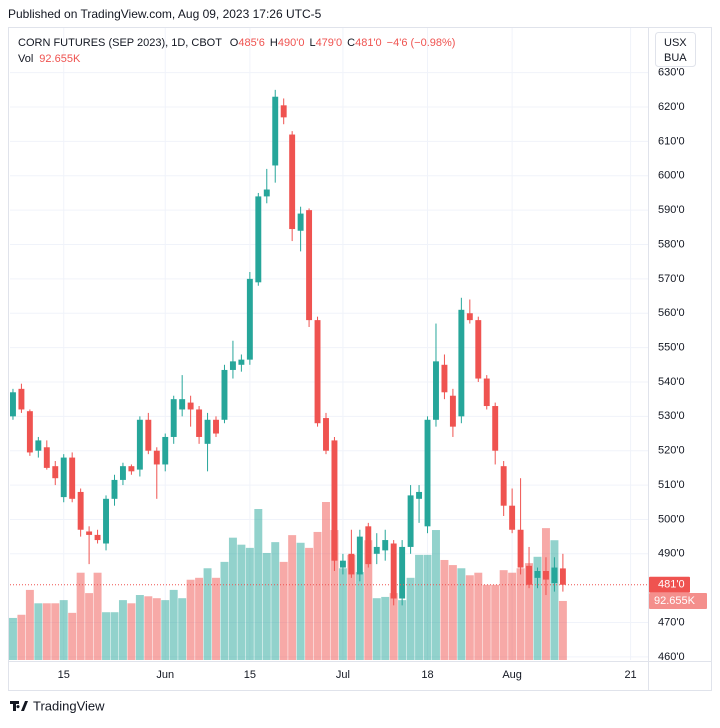 The height and width of the screenshot is (728, 720). I want to click on ohlc-key: O, so click(234, 43).